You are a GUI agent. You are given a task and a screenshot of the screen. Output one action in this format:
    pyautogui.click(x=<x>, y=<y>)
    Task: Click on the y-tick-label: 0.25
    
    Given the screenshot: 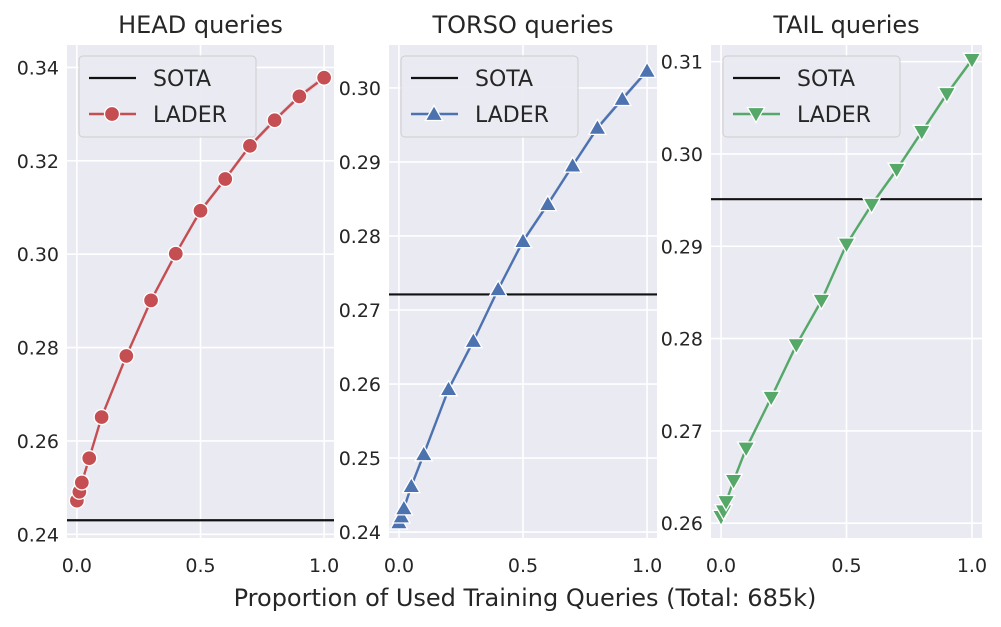 What is the action you would take?
    pyautogui.click(x=360, y=459)
    